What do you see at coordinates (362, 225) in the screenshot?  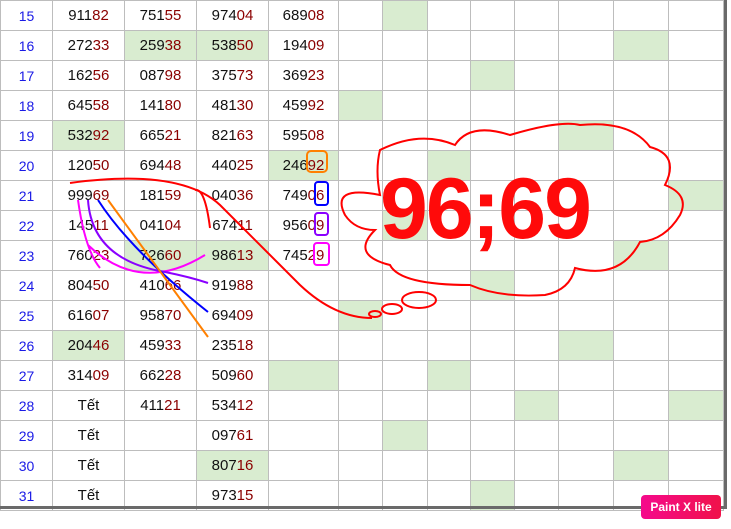 I see `table-row: 22 14511 04104 67411 95609` at bounding box center [362, 225].